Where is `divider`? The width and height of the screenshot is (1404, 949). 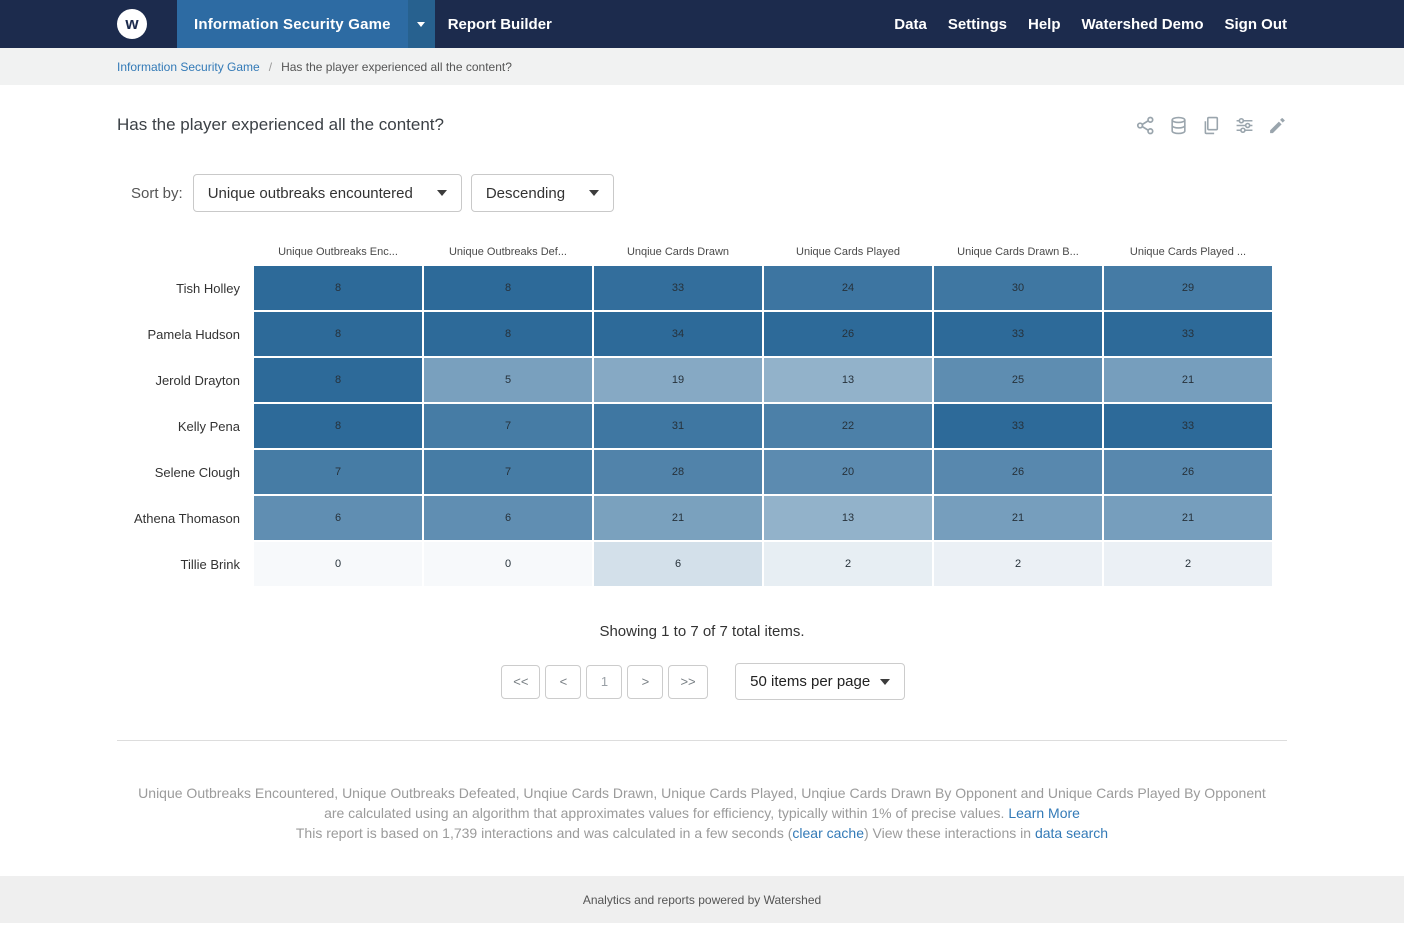
divider is located at coordinates (702, 740).